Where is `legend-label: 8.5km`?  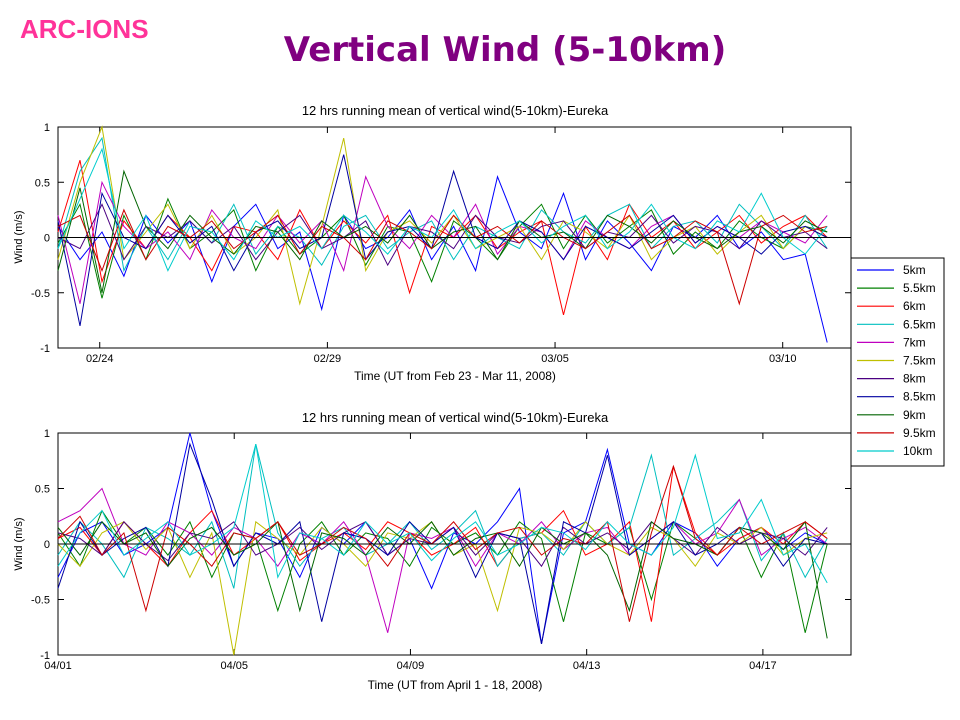
legend-label: 8.5km is located at coordinates (919, 397).